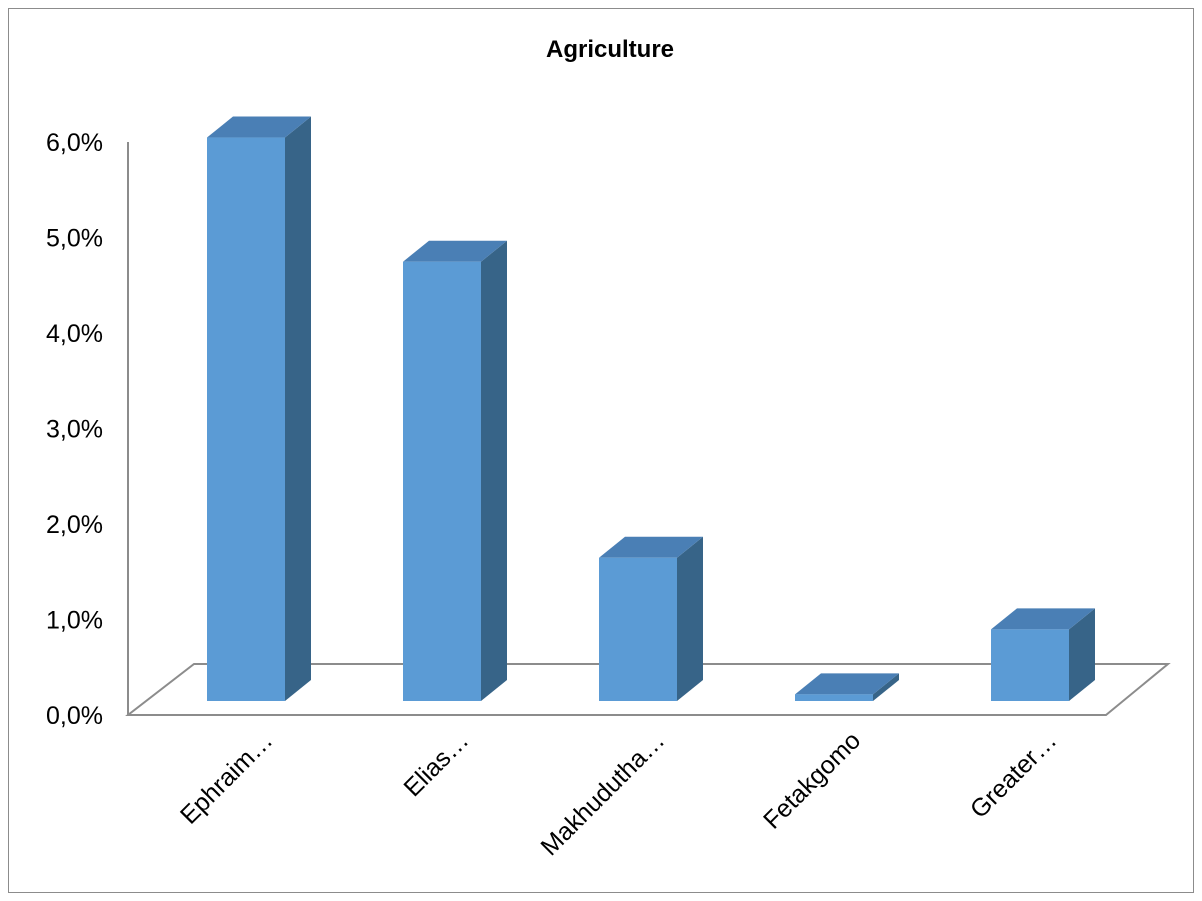  What do you see at coordinates (812, 780) in the screenshot?
I see `x-category-label: Fetakgomo` at bounding box center [812, 780].